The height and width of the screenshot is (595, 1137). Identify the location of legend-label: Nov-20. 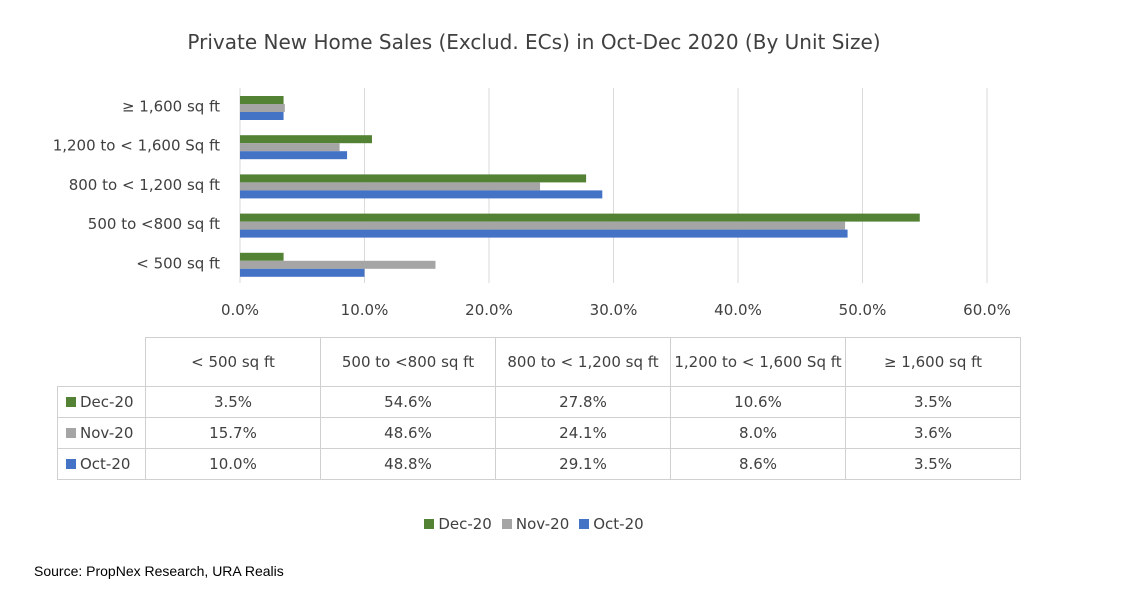
(542, 524).